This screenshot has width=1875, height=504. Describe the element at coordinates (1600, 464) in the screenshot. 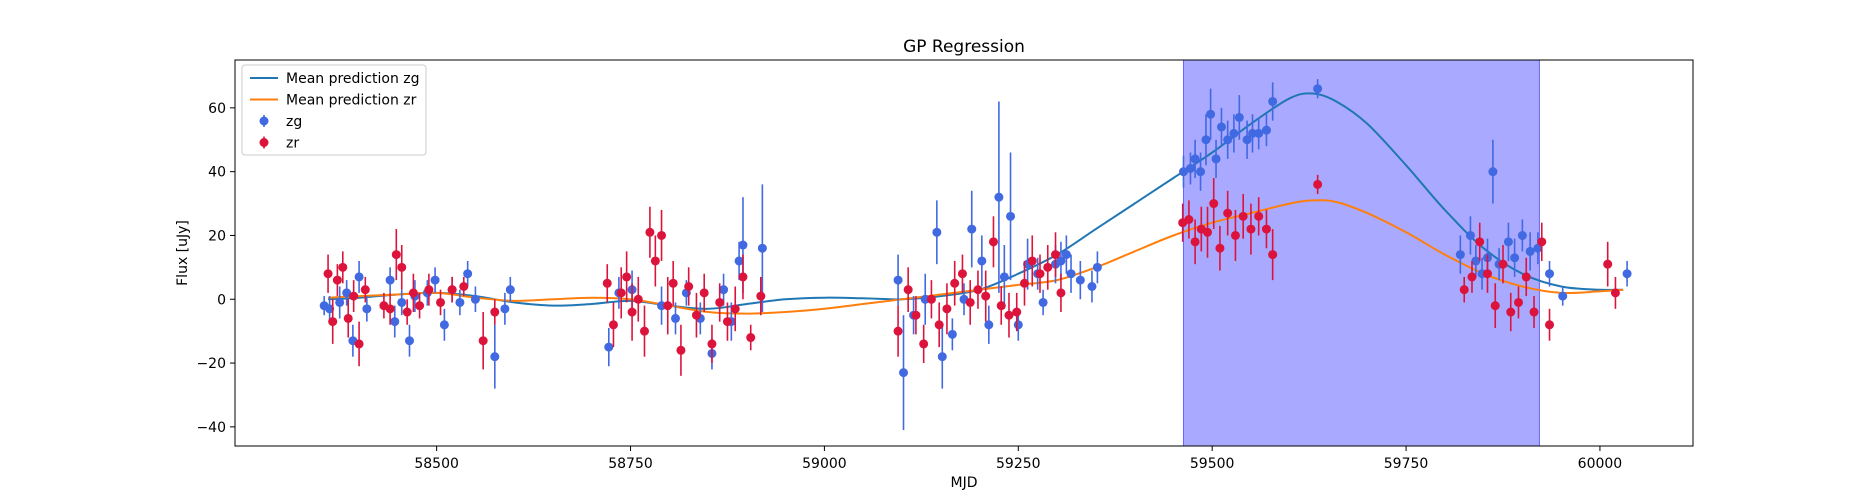

I see `x-tick-label: 60000` at that location.